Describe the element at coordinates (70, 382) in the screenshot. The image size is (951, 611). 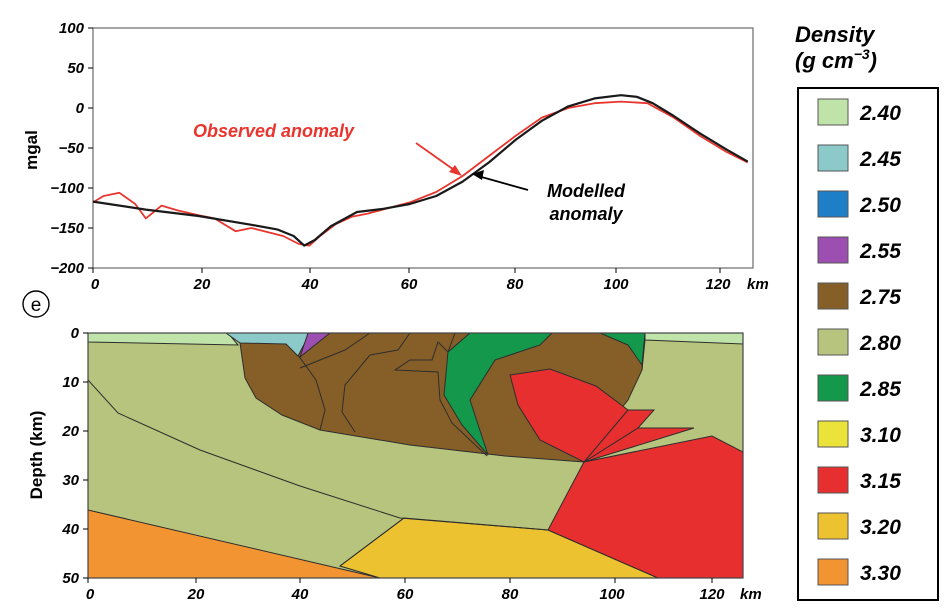
I see `sy-tick-10: 10` at that location.